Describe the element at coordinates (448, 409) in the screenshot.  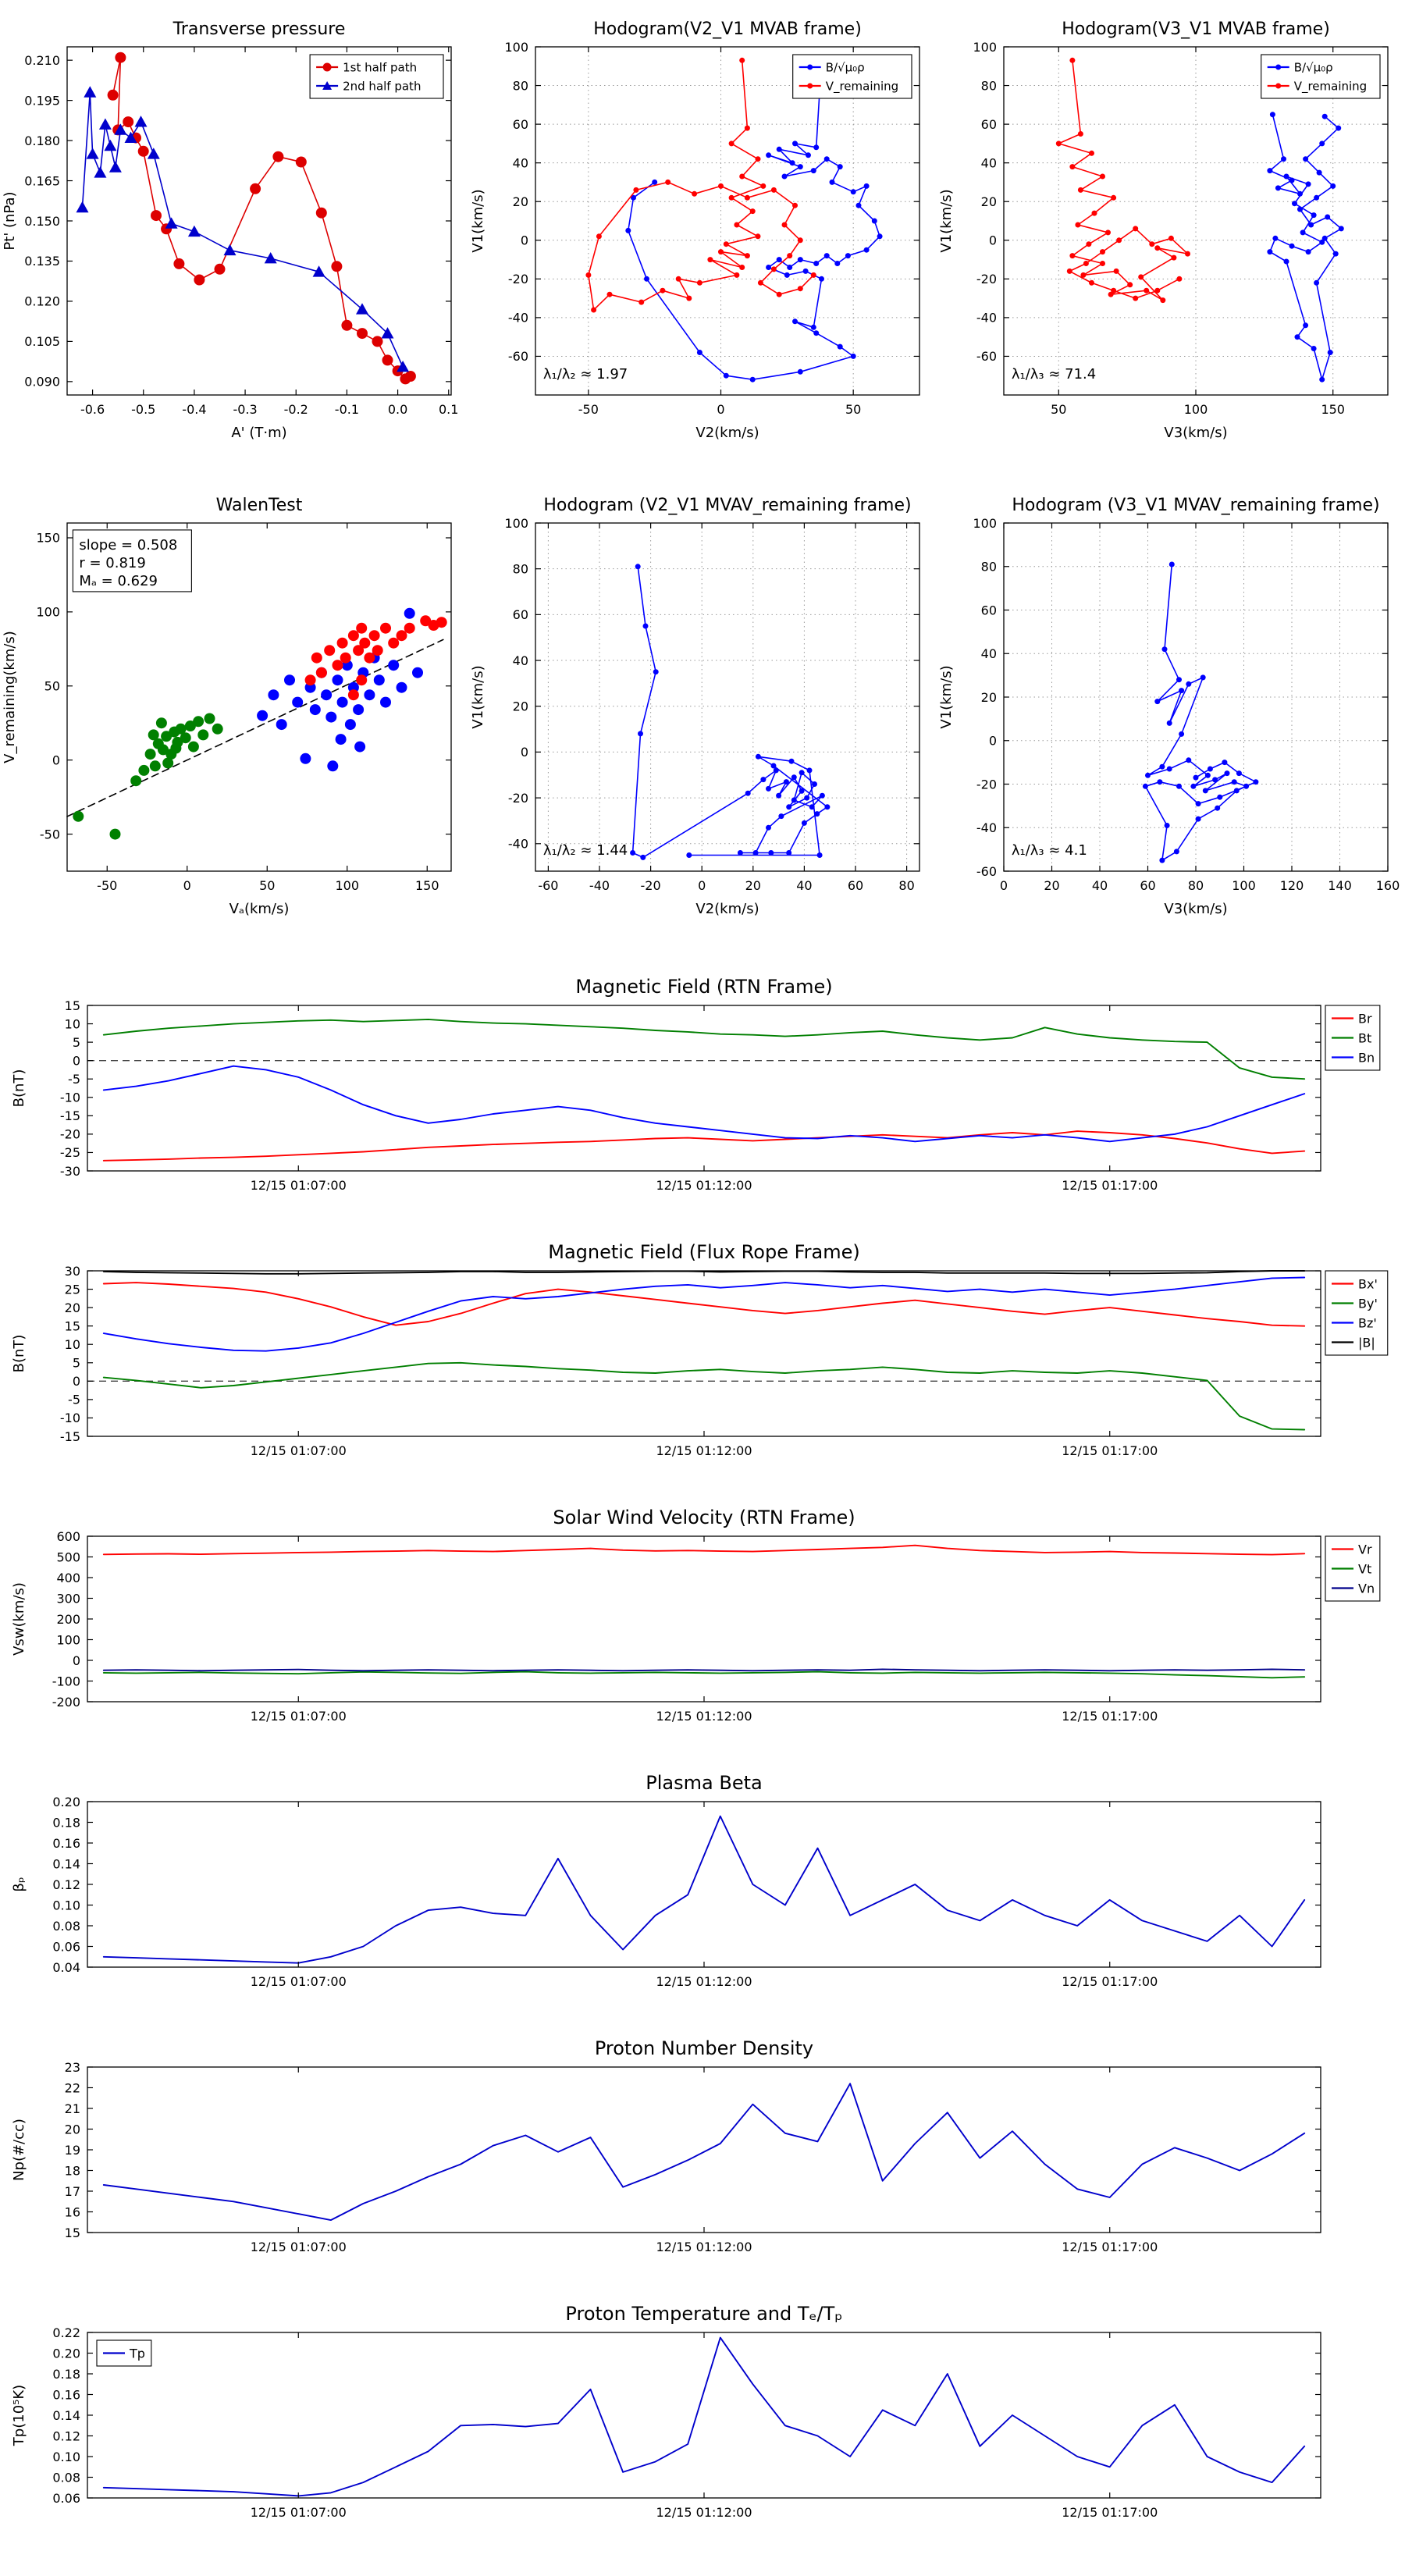
I see `svg-text: 0.1` at that location.